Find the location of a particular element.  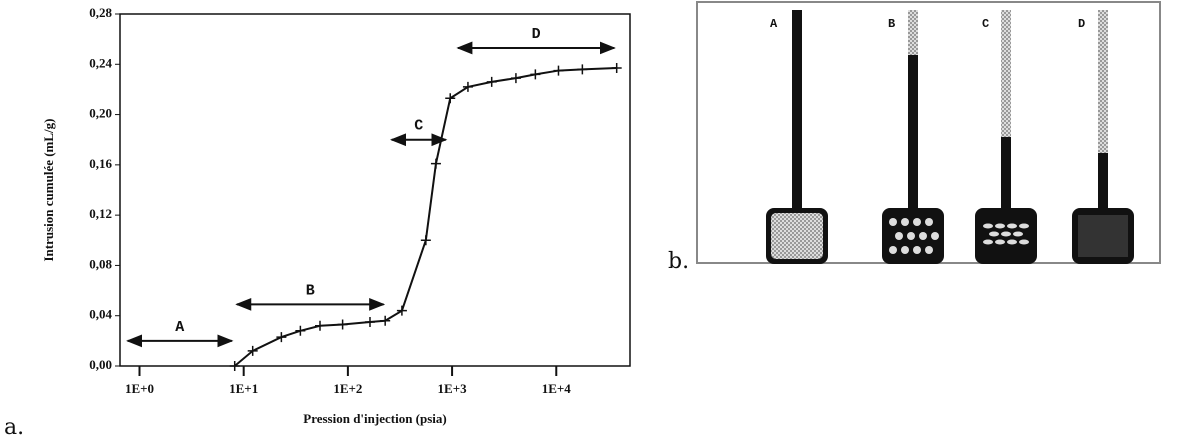

tube-b is located at coordinates (913, 137).